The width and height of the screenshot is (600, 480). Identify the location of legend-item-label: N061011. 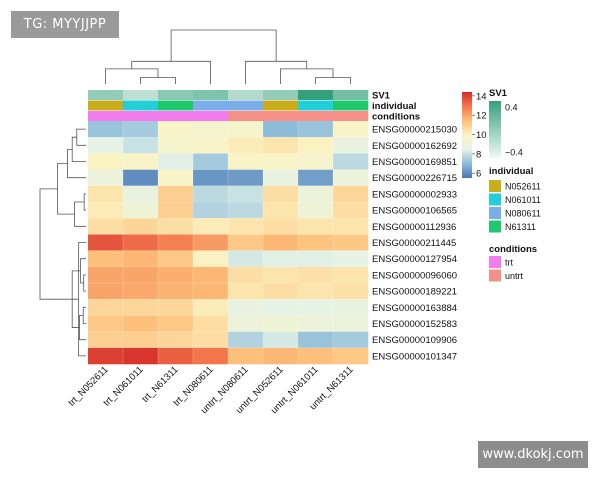
(523, 200).